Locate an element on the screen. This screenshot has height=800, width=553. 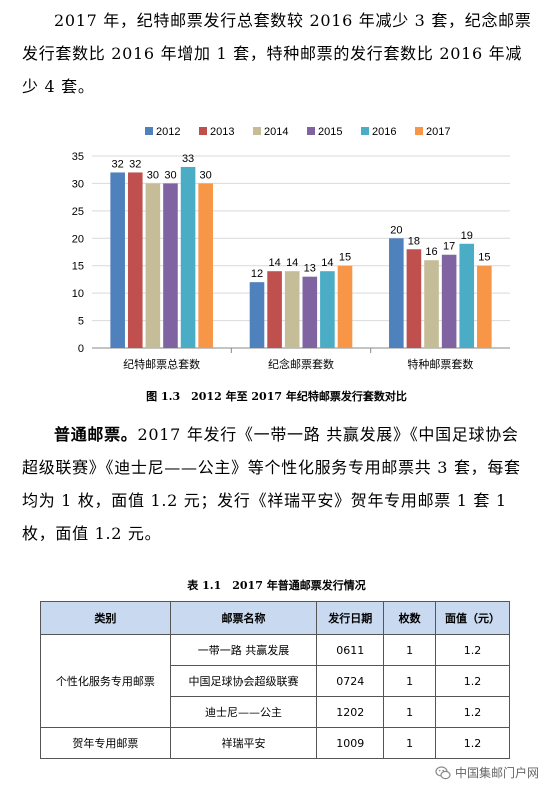
data-label: 33 is located at coordinates (188, 159).